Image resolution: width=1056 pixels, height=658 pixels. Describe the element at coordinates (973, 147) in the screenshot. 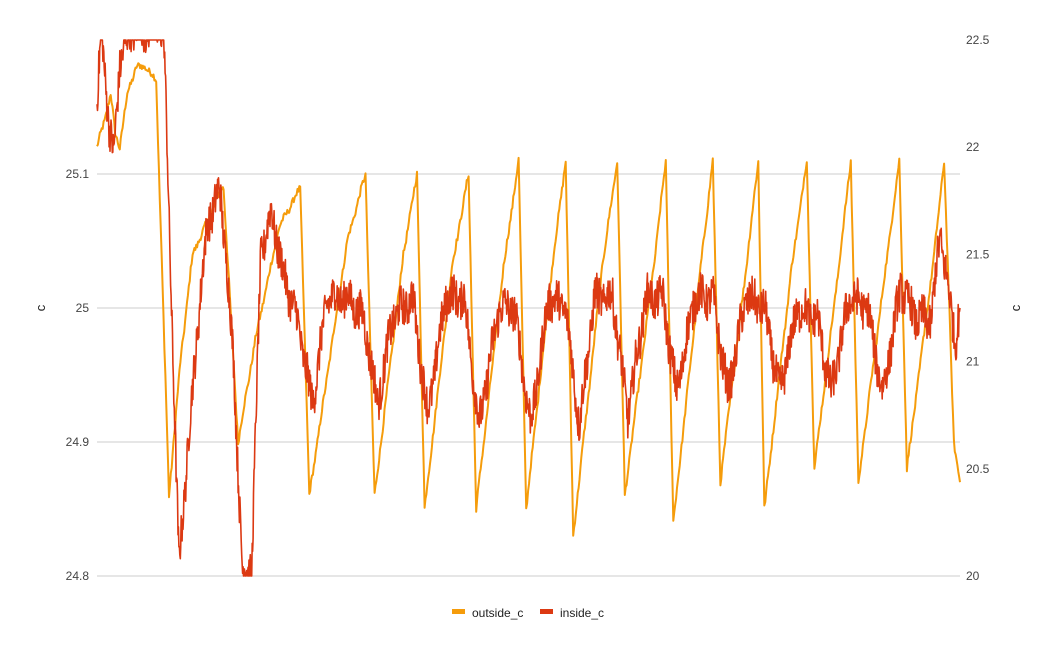

I see `right-tick-label: 22` at that location.